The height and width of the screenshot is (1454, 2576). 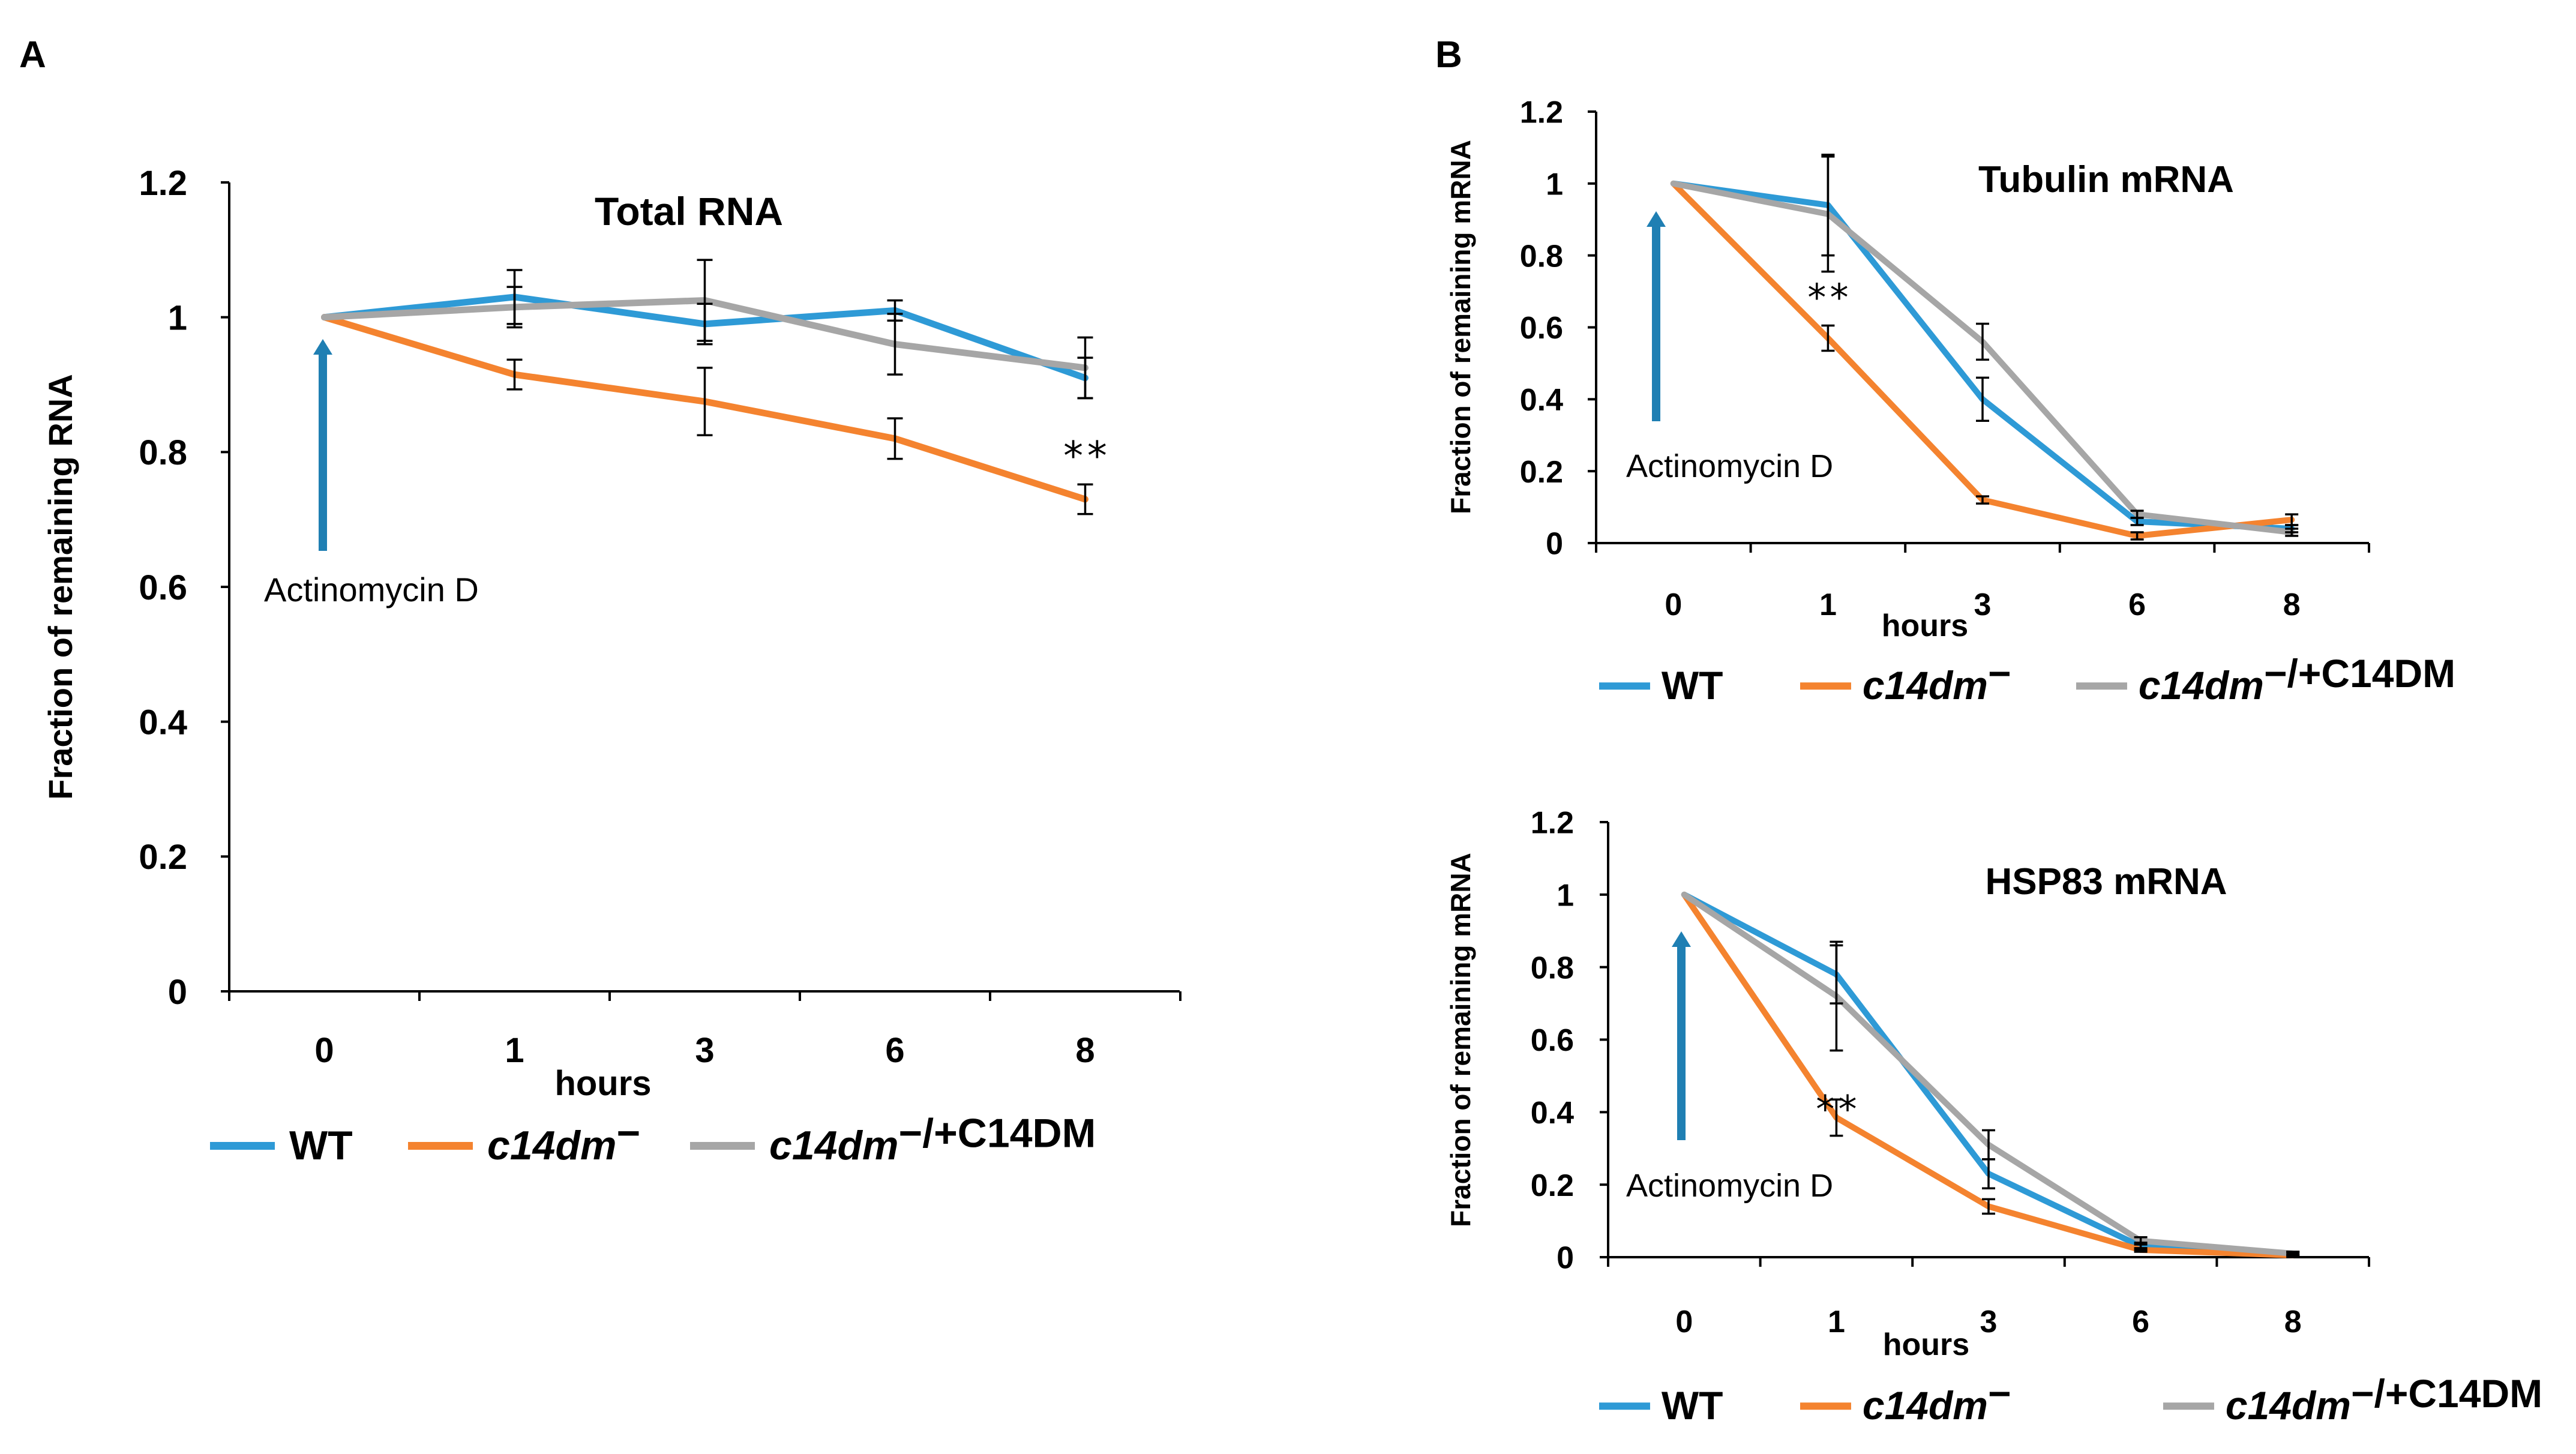 What do you see at coordinates (2106, 882) in the screenshot?
I see `chart-title: HSP83 mRNA` at bounding box center [2106, 882].